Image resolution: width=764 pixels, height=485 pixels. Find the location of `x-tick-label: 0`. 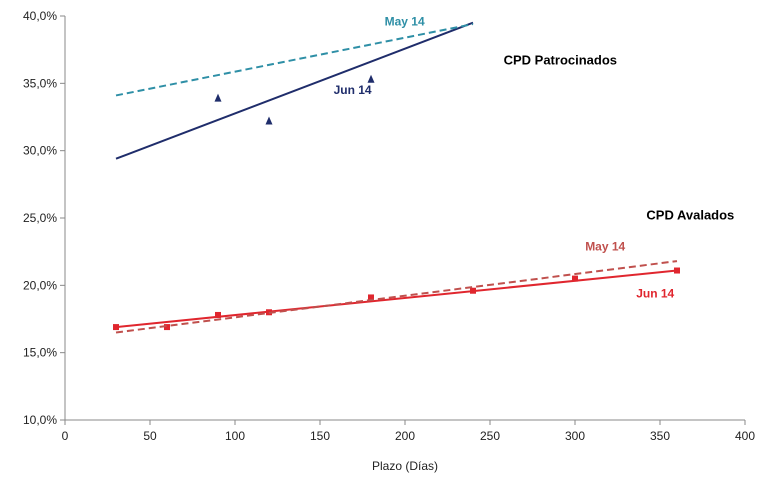

x-tick-label: 0 is located at coordinates (65, 436).